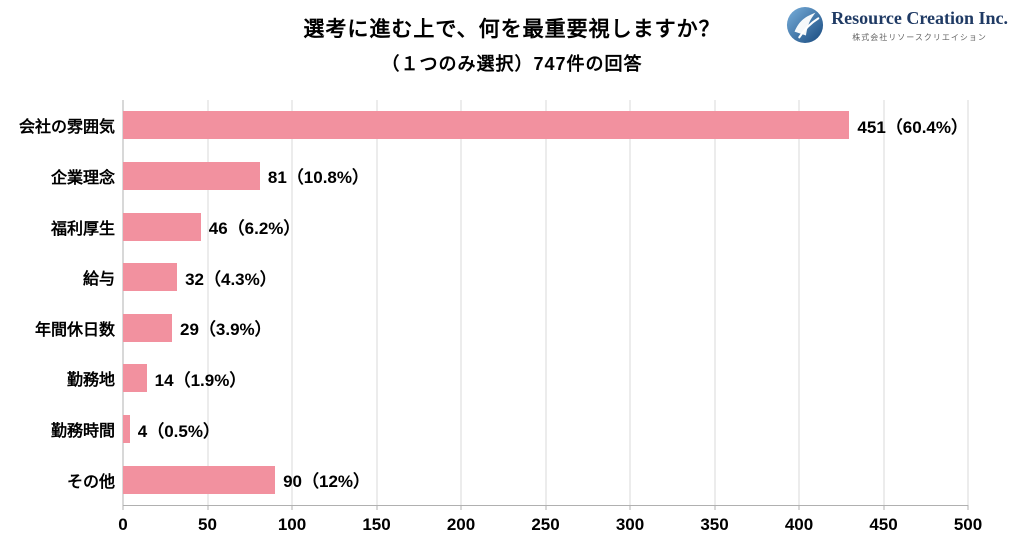  What do you see at coordinates (919, 37) in the screenshot?
I see `company-name-jp: 株式会社リソースクリエイション` at bounding box center [919, 37].